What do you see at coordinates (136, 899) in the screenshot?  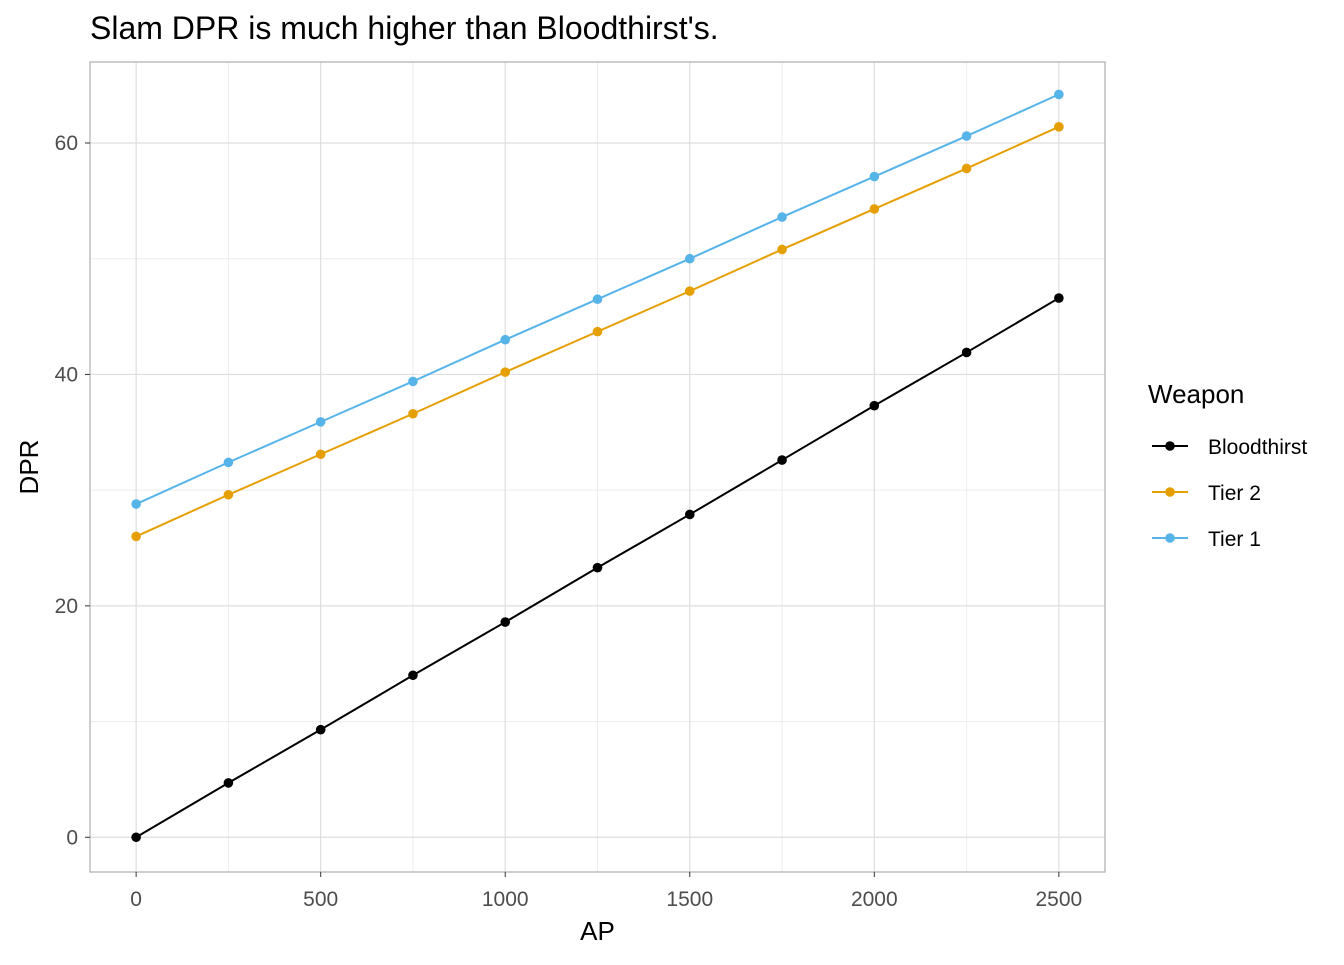 I see `x-tick-label: 0` at bounding box center [136, 899].